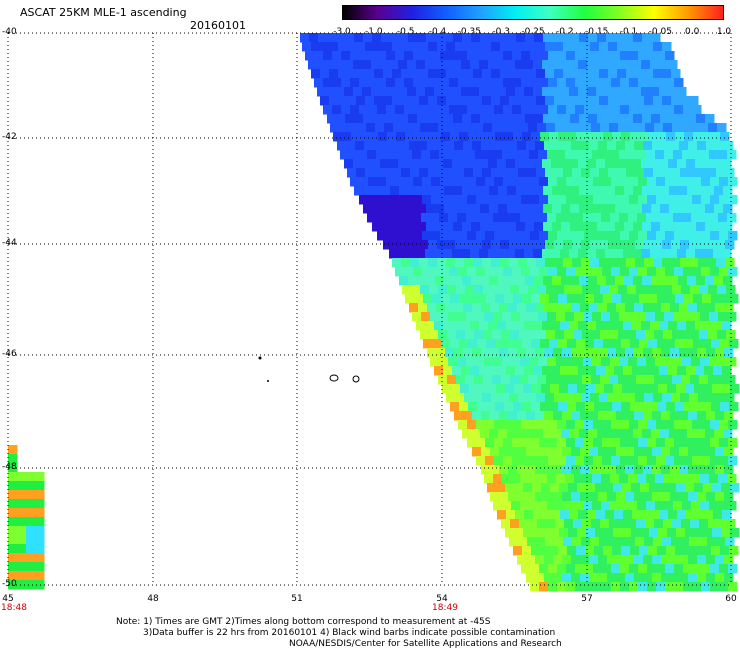  What do you see at coordinates (14, 608) in the screenshot?
I see `time-label: 18:48` at bounding box center [14, 608].